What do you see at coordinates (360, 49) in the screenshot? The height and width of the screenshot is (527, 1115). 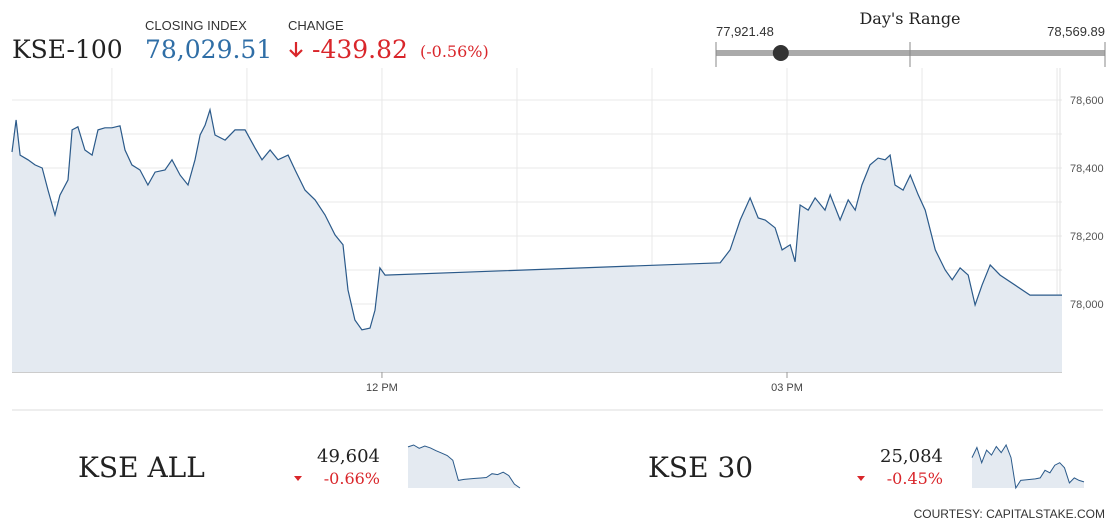 I see `change: -439.82` at bounding box center [360, 49].